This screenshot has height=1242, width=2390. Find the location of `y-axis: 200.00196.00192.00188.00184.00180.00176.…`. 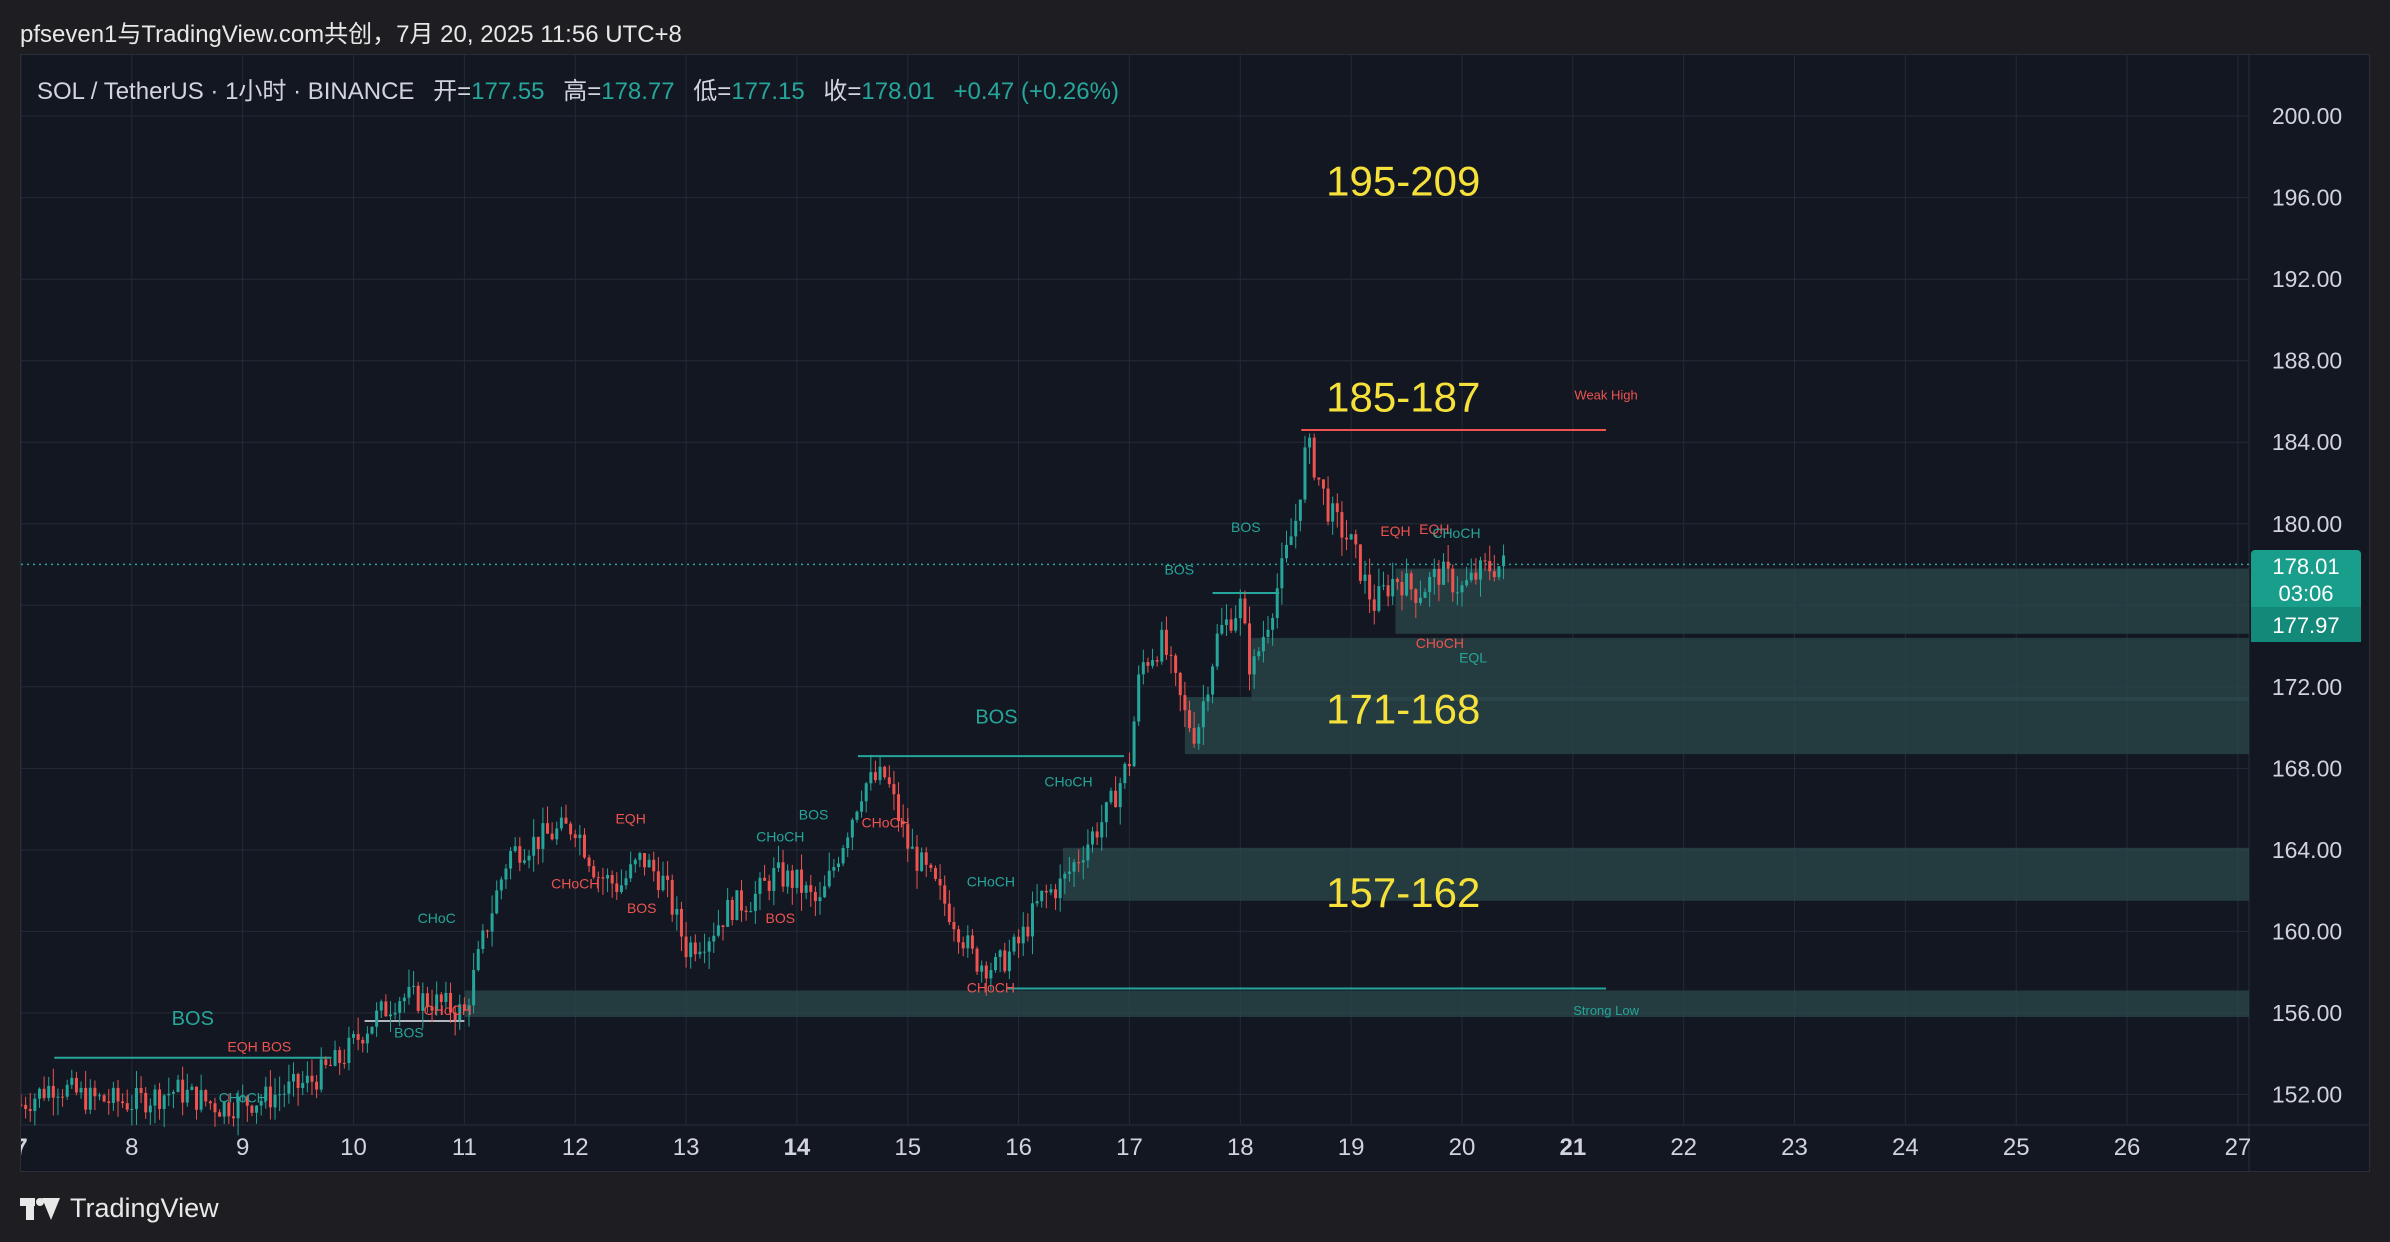

y-axis: 200.00196.00192.00188.00184.00180.00176.… is located at coordinates (2307, 605).